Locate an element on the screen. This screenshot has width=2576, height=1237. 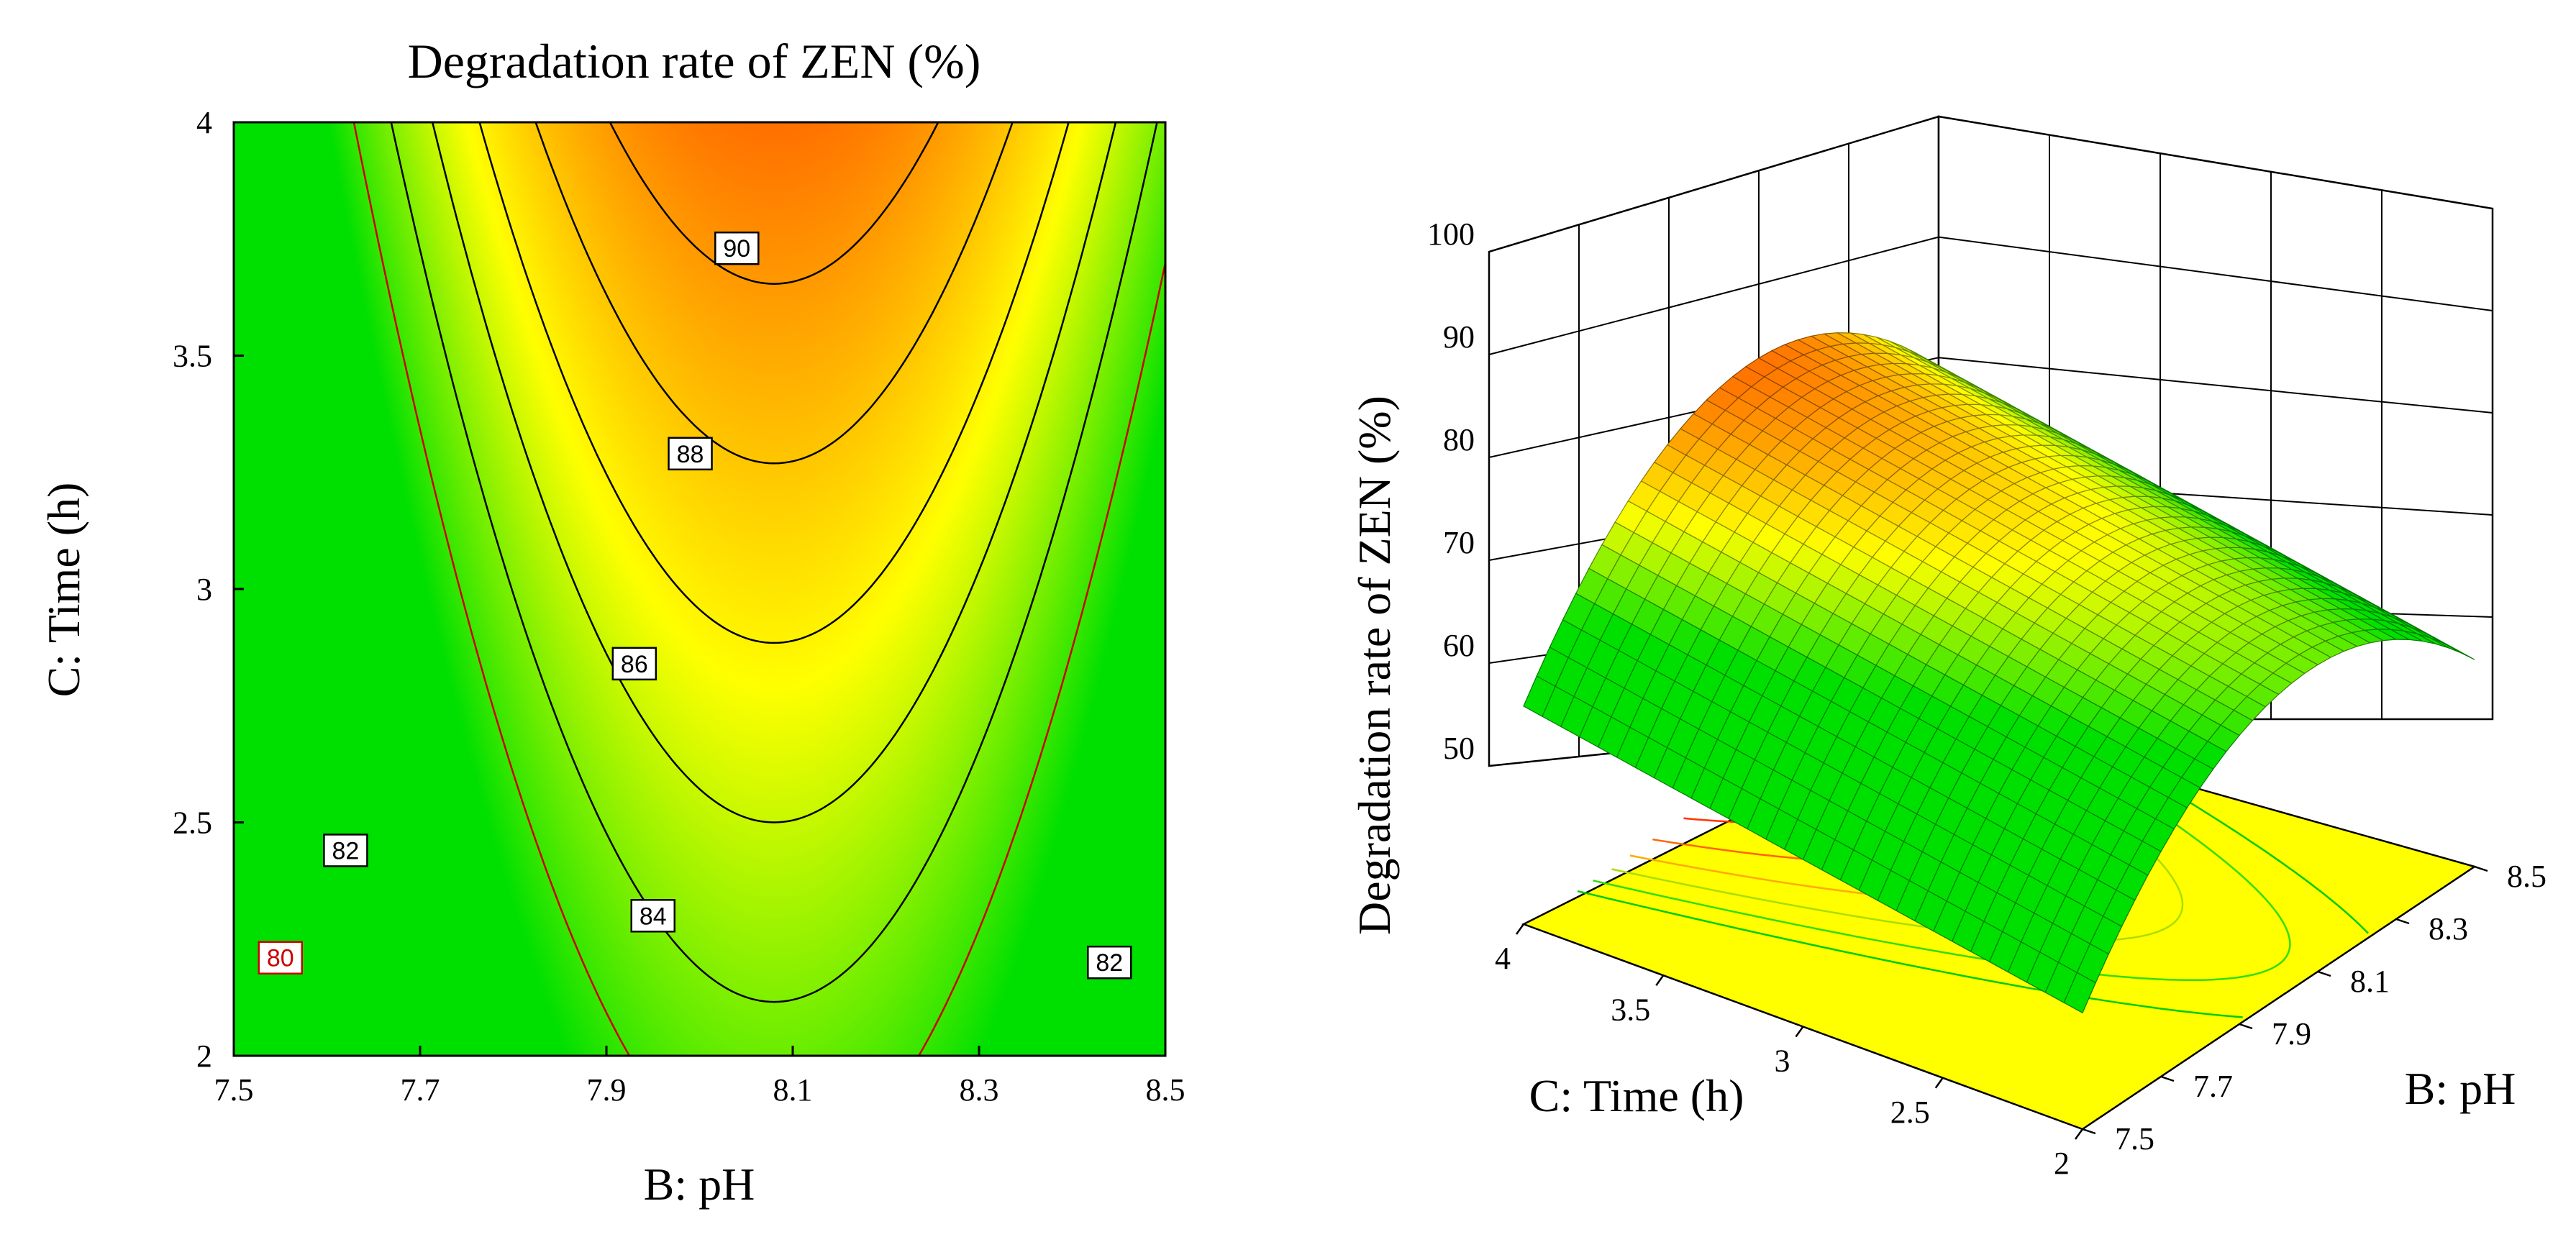
contour-x-tick-label: 8.1 is located at coordinates (793, 1090).